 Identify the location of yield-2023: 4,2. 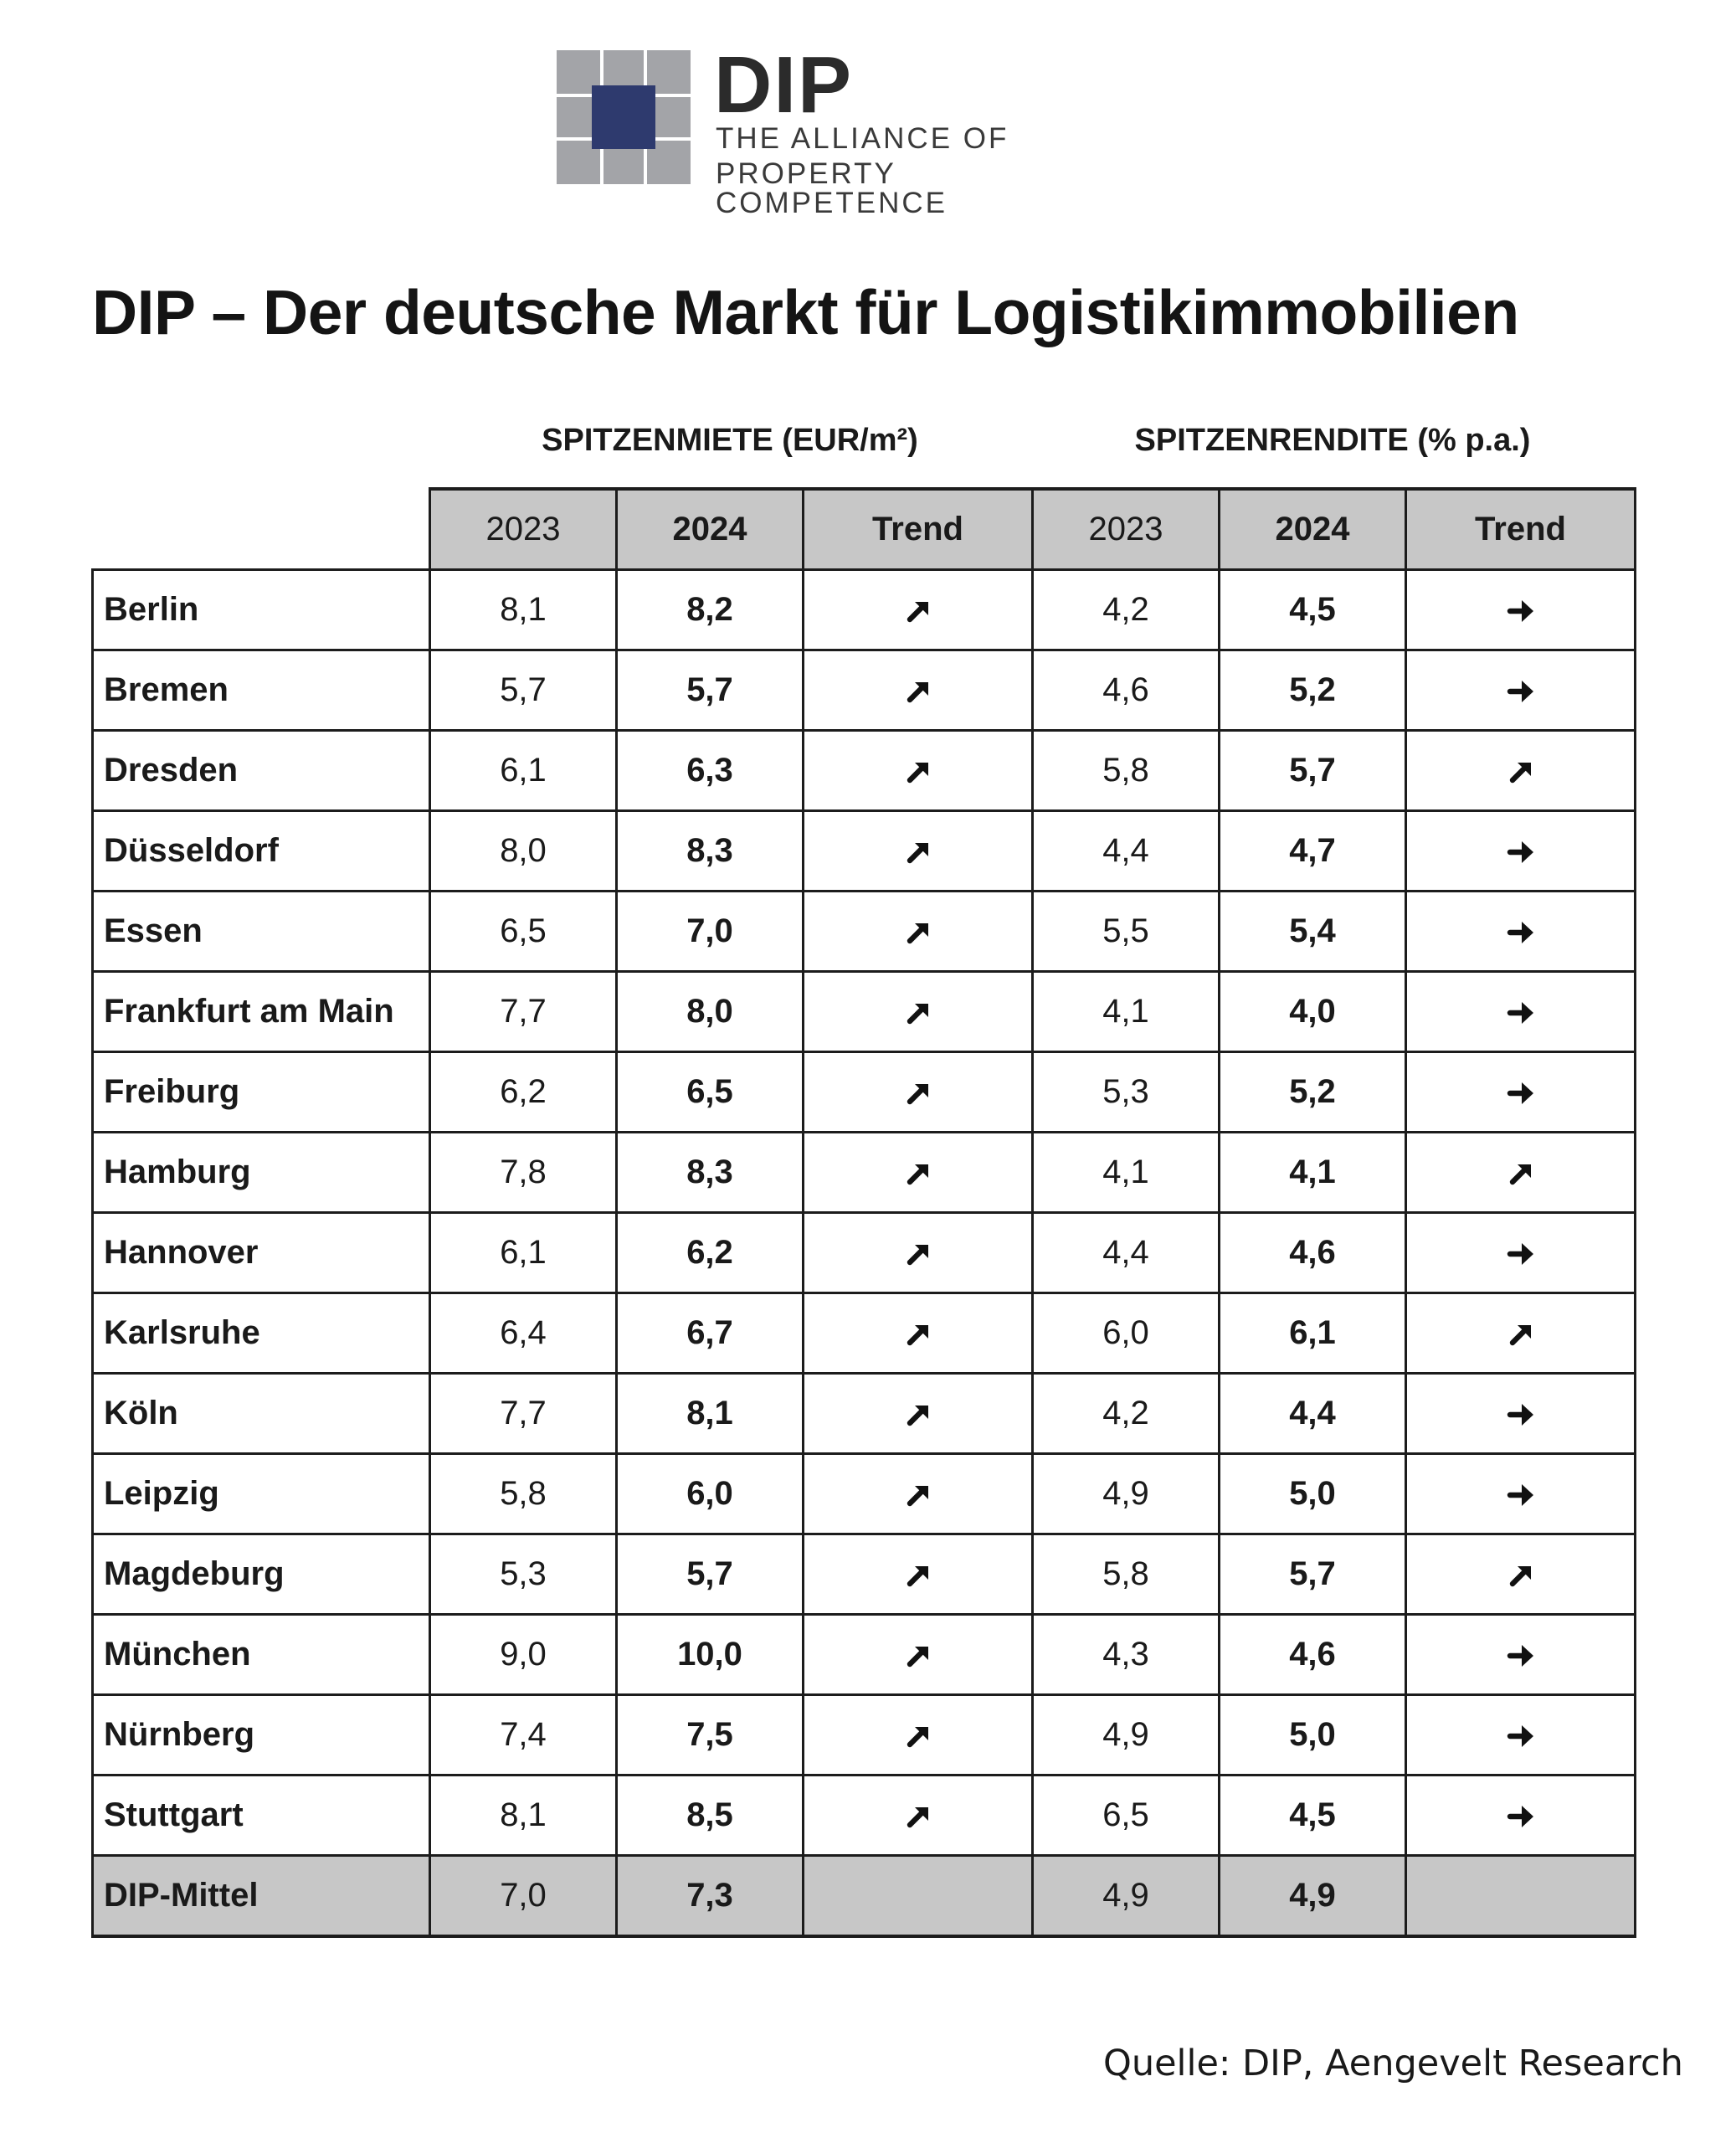
(1125, 1413).